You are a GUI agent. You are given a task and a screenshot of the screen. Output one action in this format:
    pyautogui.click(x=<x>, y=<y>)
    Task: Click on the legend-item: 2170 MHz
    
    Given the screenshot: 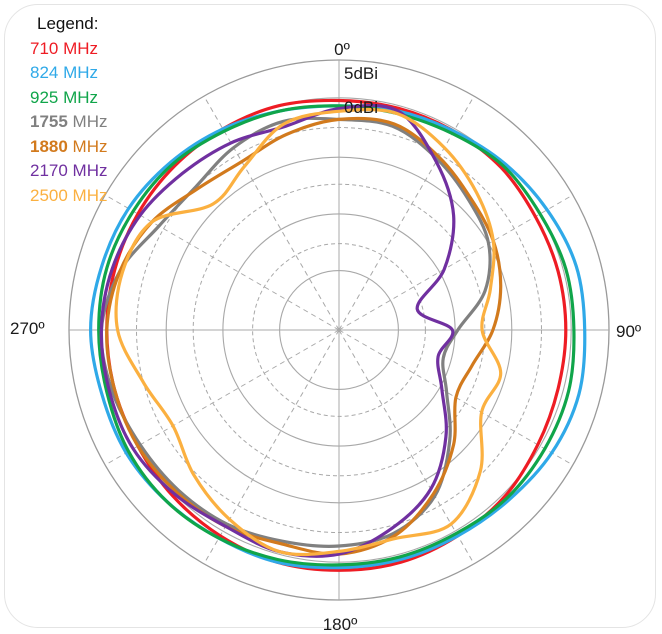 What is the action you would take?
    pyautogui.click(x=67, y=171)
    